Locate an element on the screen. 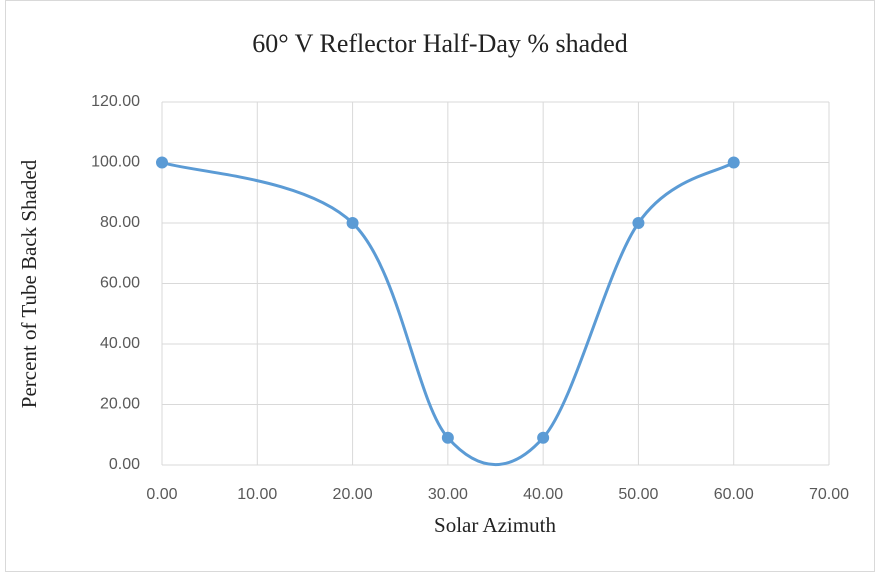 This screenshot has width=876, height=573. y-tick-label: 20.00 is located at coordinates (120, 404).